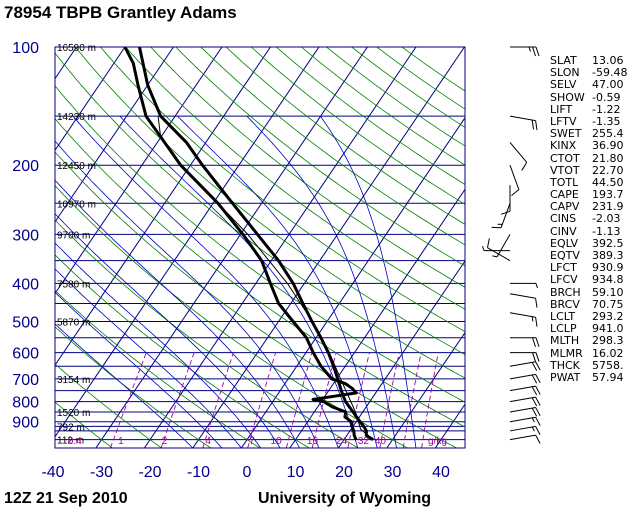  Describe the element at coordinates (588, 109) in the screenshot. I see `index-row: LIFT -1.22` at that location.